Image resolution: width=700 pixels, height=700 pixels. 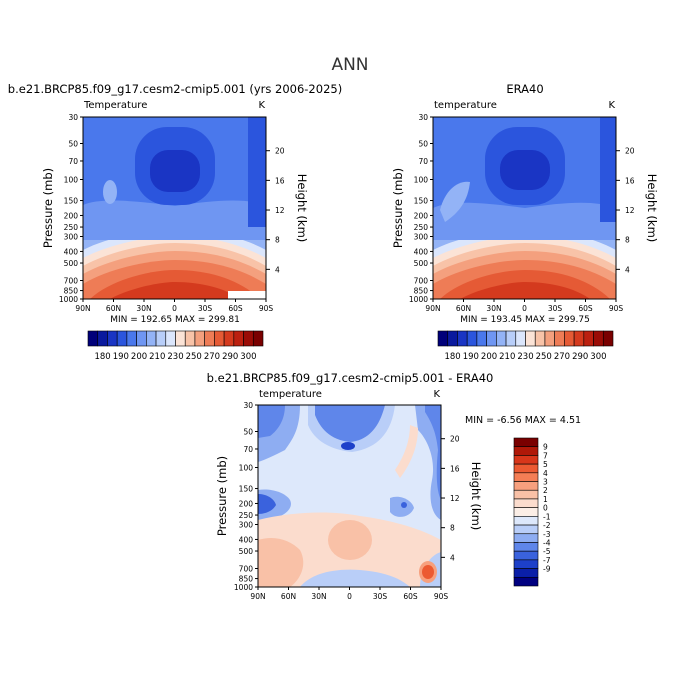 What do you see at coordinates (71, 179) in the screenshot?
I see `y-tick-label: 100` at bounding box center [71, 179].